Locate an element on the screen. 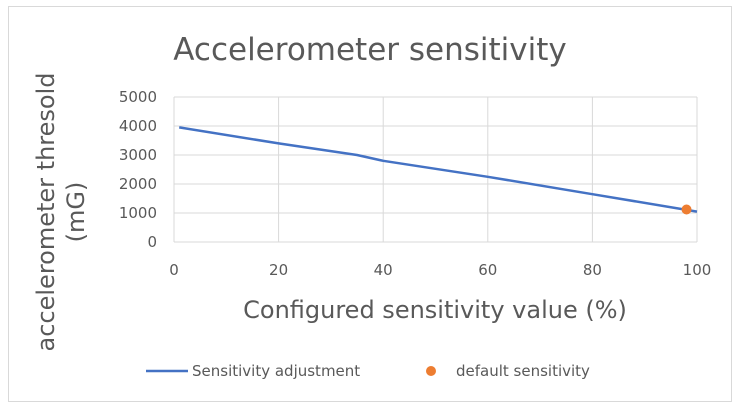  x-tick-label: 20 is located at coordinates (278, 270).